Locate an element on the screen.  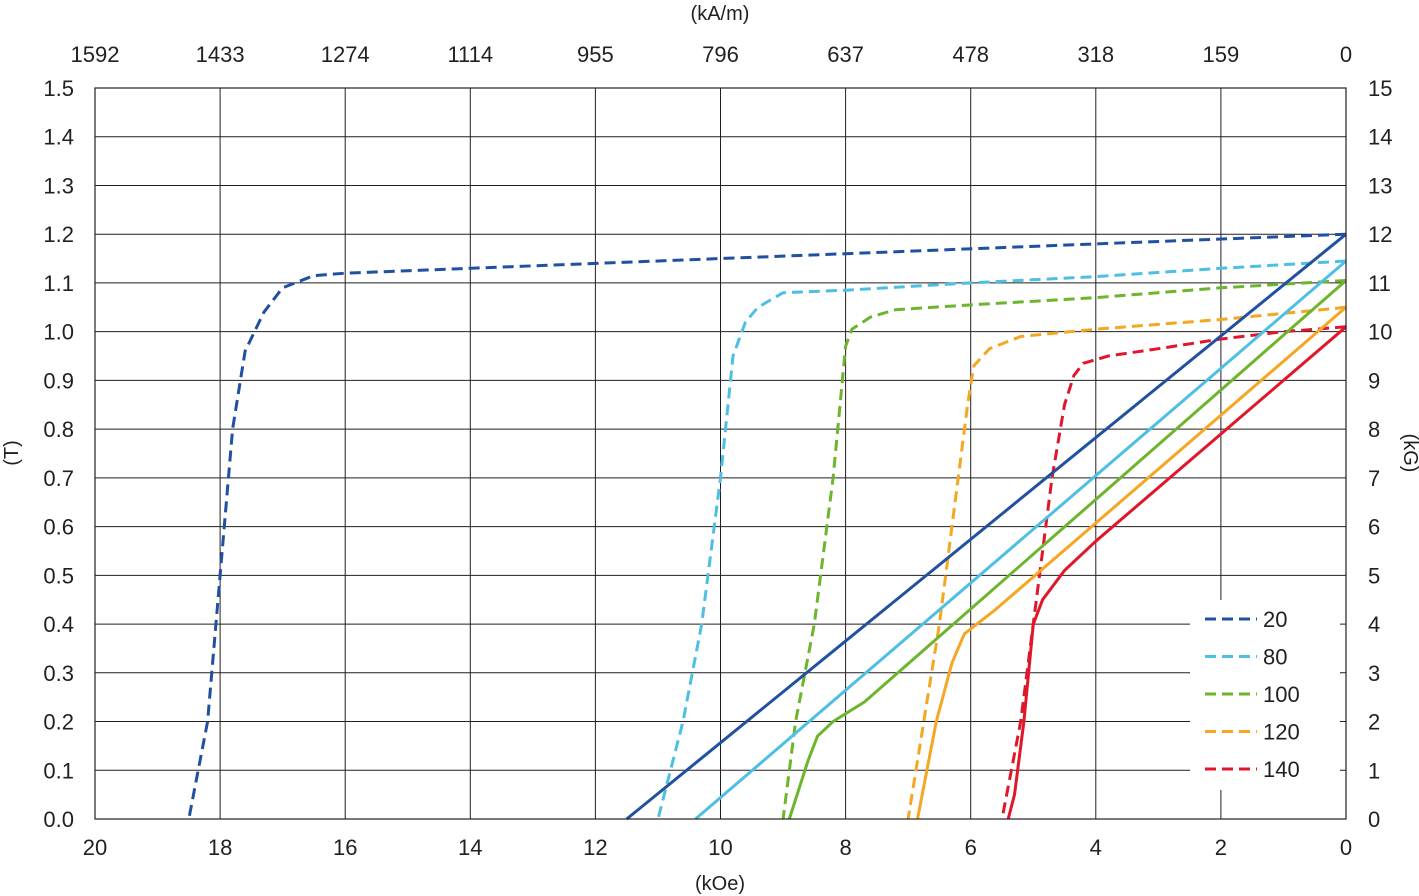
legend-label: 120 is located at coordinates (1281, 732).